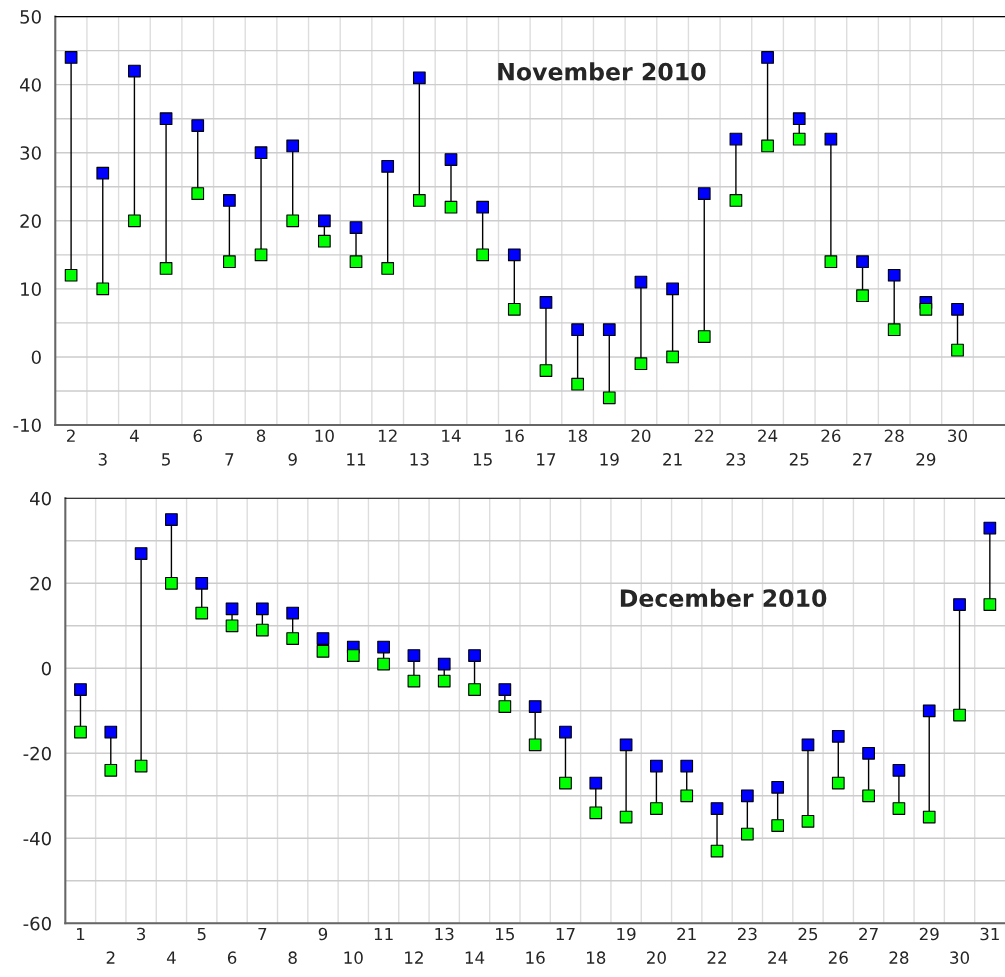  What do you see at coordinates (989, 934) in the screenshot?
I see `x-tick-label: 31` at bounding box center [989, 934].